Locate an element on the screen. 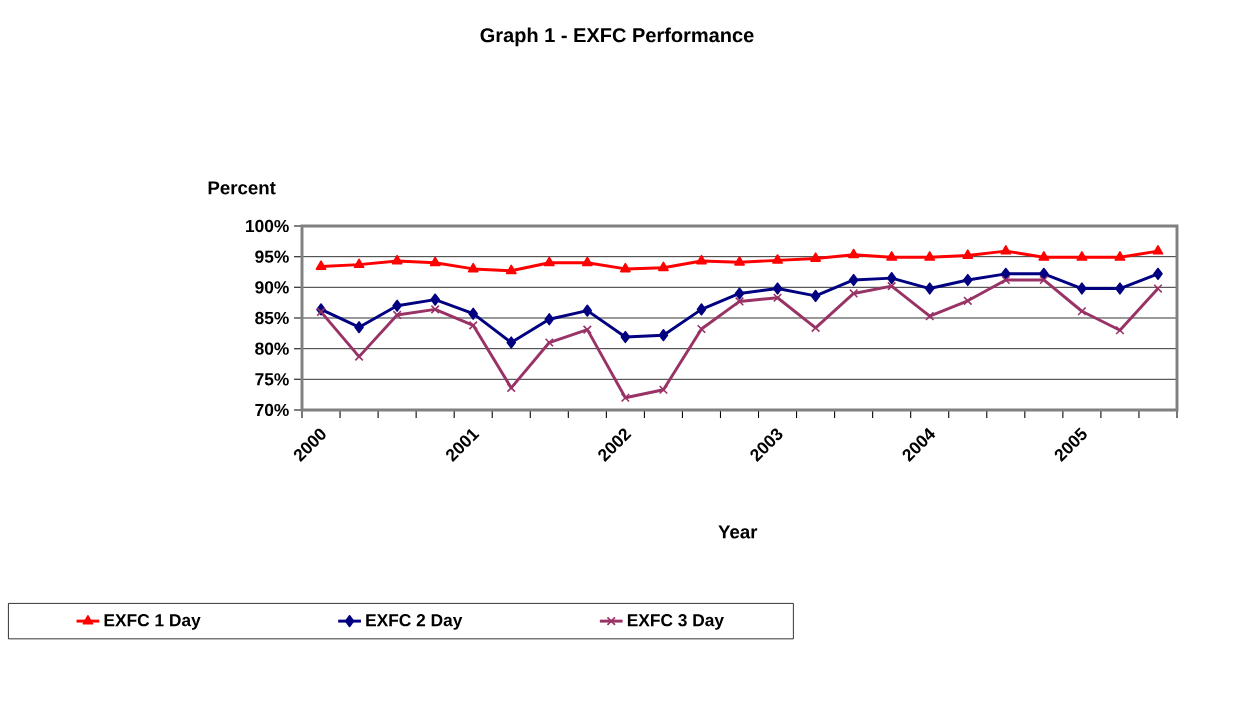 This screenshot has height=721, width=1253. y-tick-label: 85% is located at coordinates (272, 318).